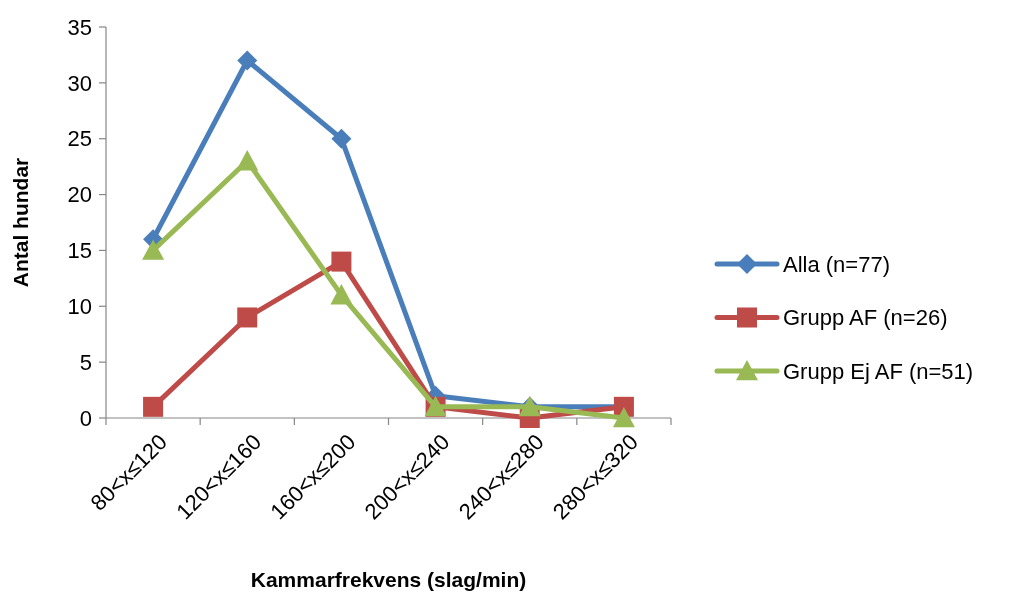 The image size is (1011, 595). Describe the element at coordinates (79, 139) in the screenshot. I see `y-tick-label: 25` at that location.